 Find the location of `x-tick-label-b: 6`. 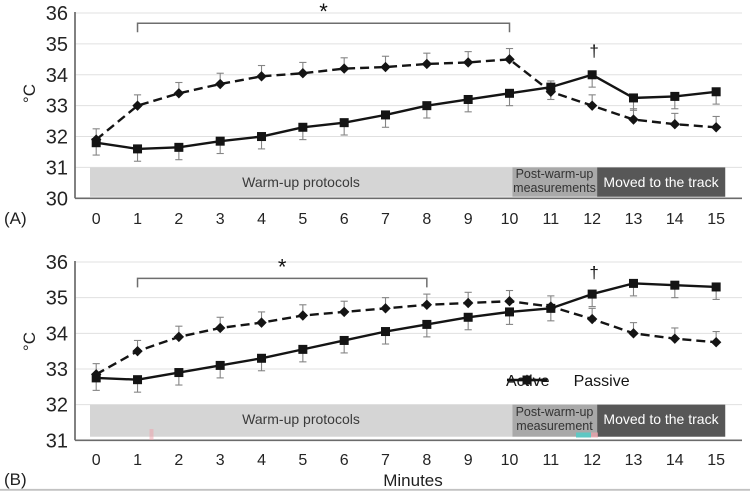

x-tick-label-b: 6 is located at coordinates (344, 460).